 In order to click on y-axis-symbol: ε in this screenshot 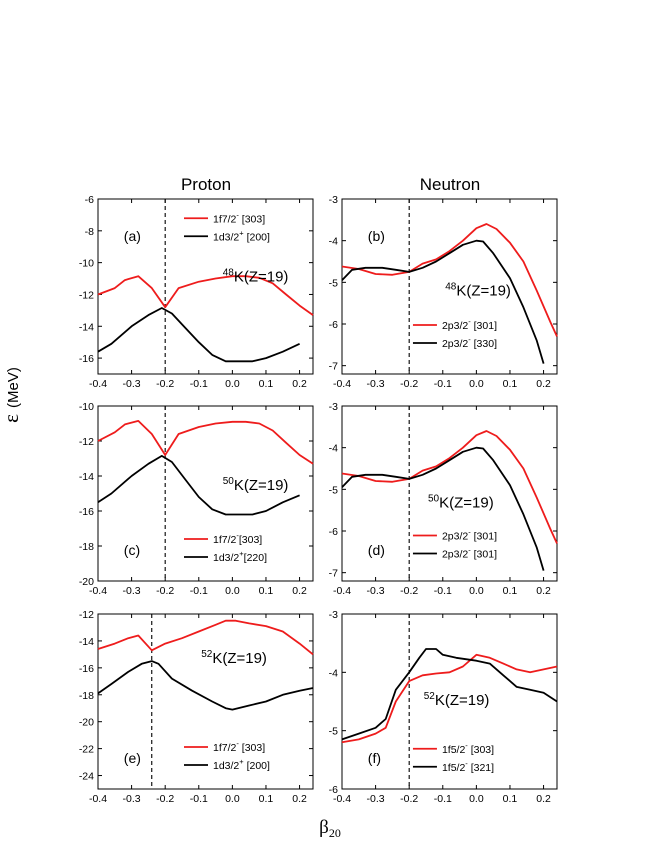, I will do `click(11, 418)`.